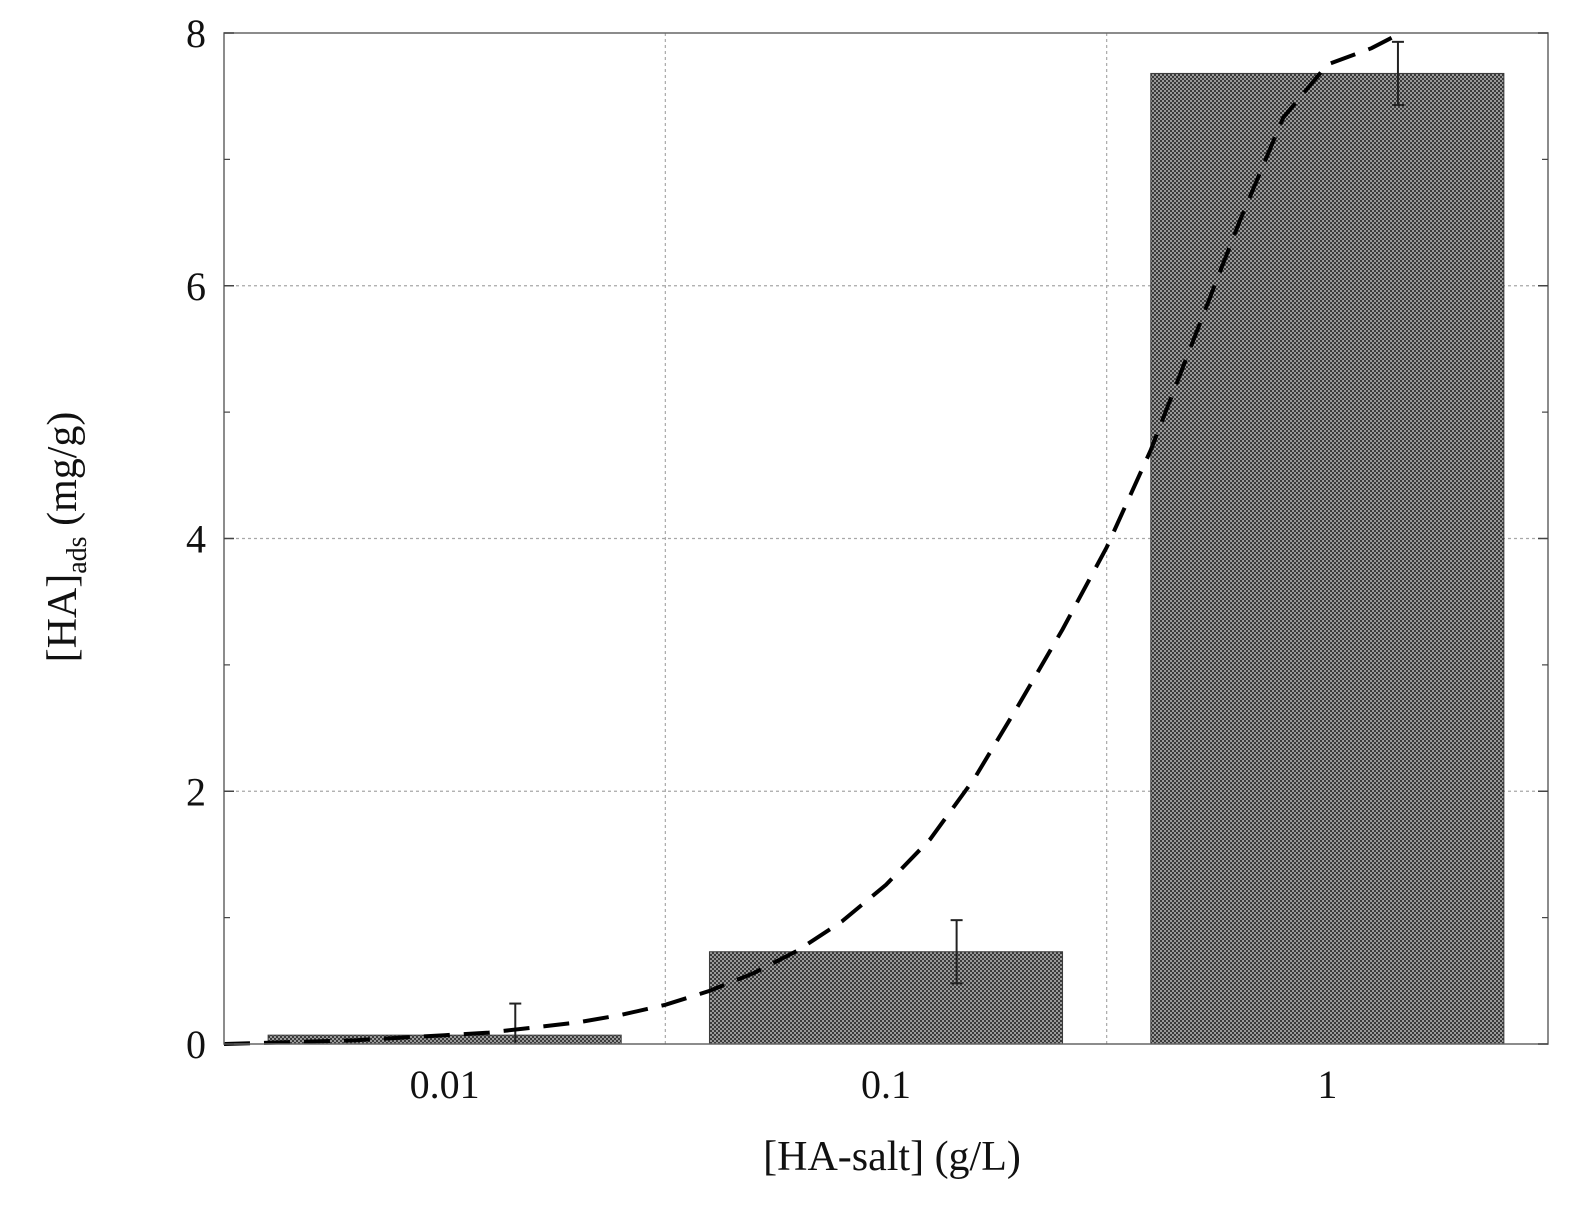 Image resolution: width=1593 pixels, height=1210 pixels. What do you see at coordinates (892, 1157) in the screenshot?
I see `x-axis-title: [HA-salt] (g/L)` at bounding box center [892, 1157].